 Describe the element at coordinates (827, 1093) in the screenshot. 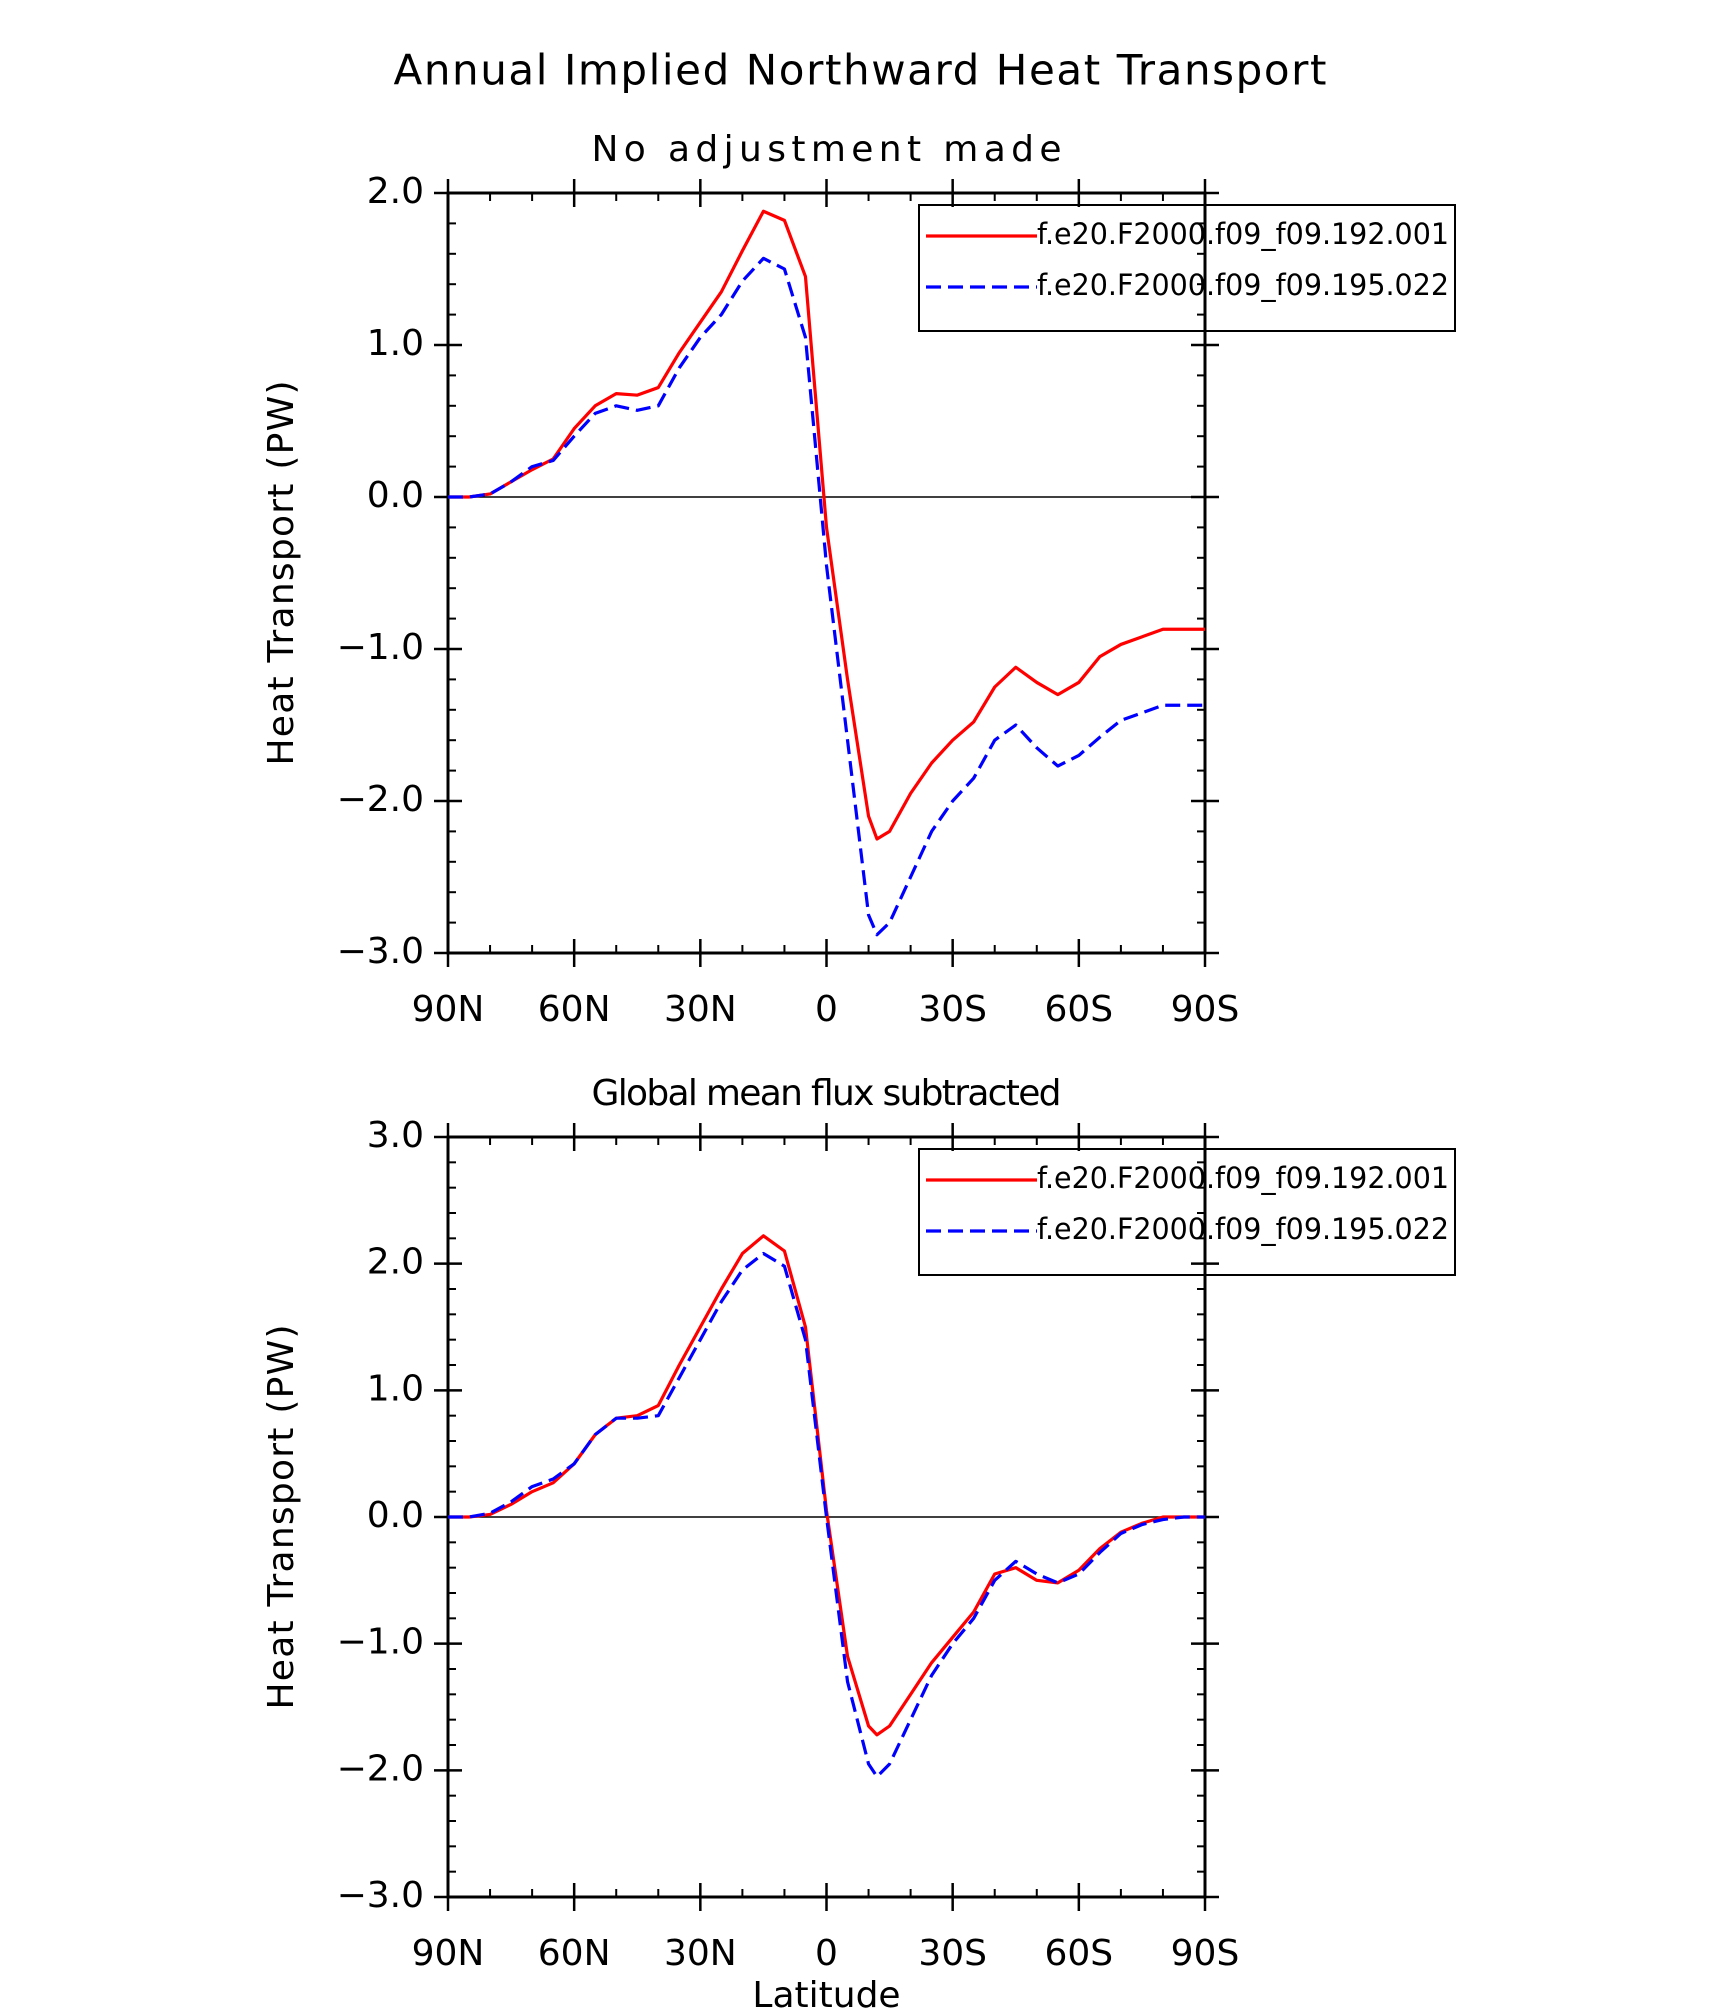

I see `subplot-title: Global mean flux subtracted` at that location.